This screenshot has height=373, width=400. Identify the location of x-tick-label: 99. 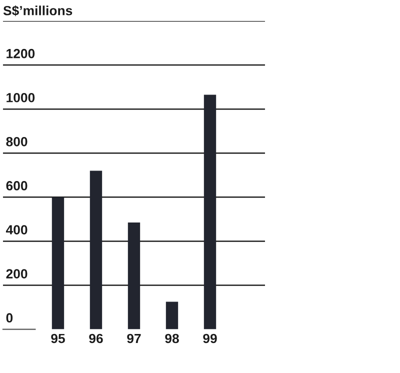
(210, 339).